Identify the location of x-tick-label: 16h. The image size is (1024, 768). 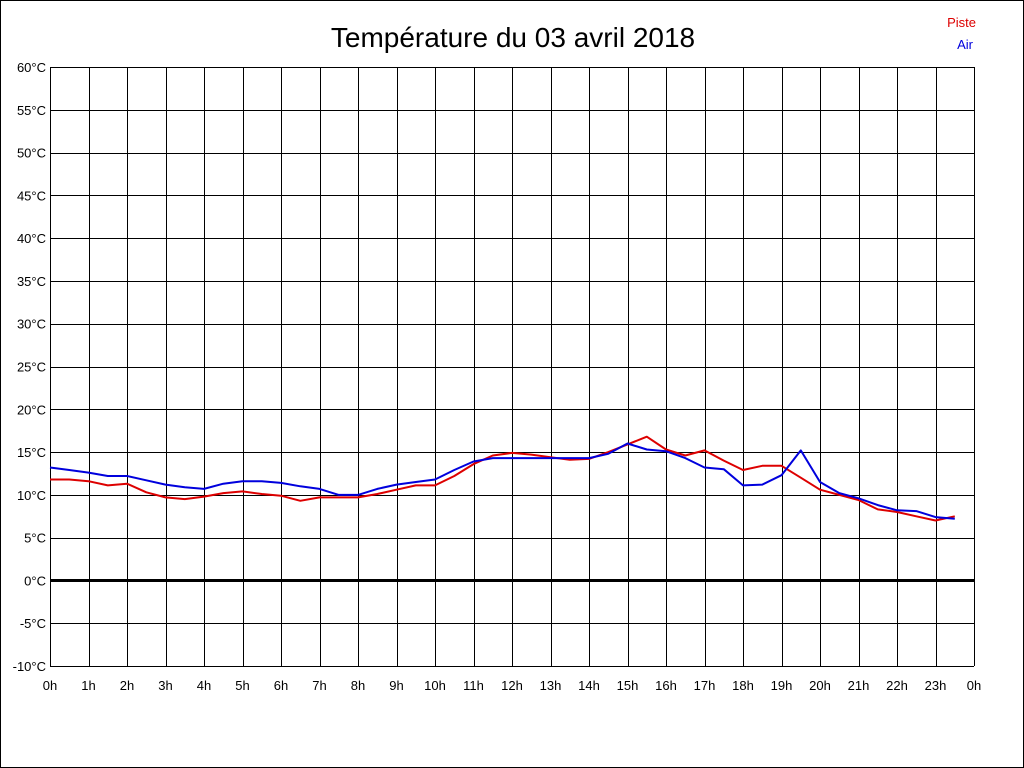
(666, 685).